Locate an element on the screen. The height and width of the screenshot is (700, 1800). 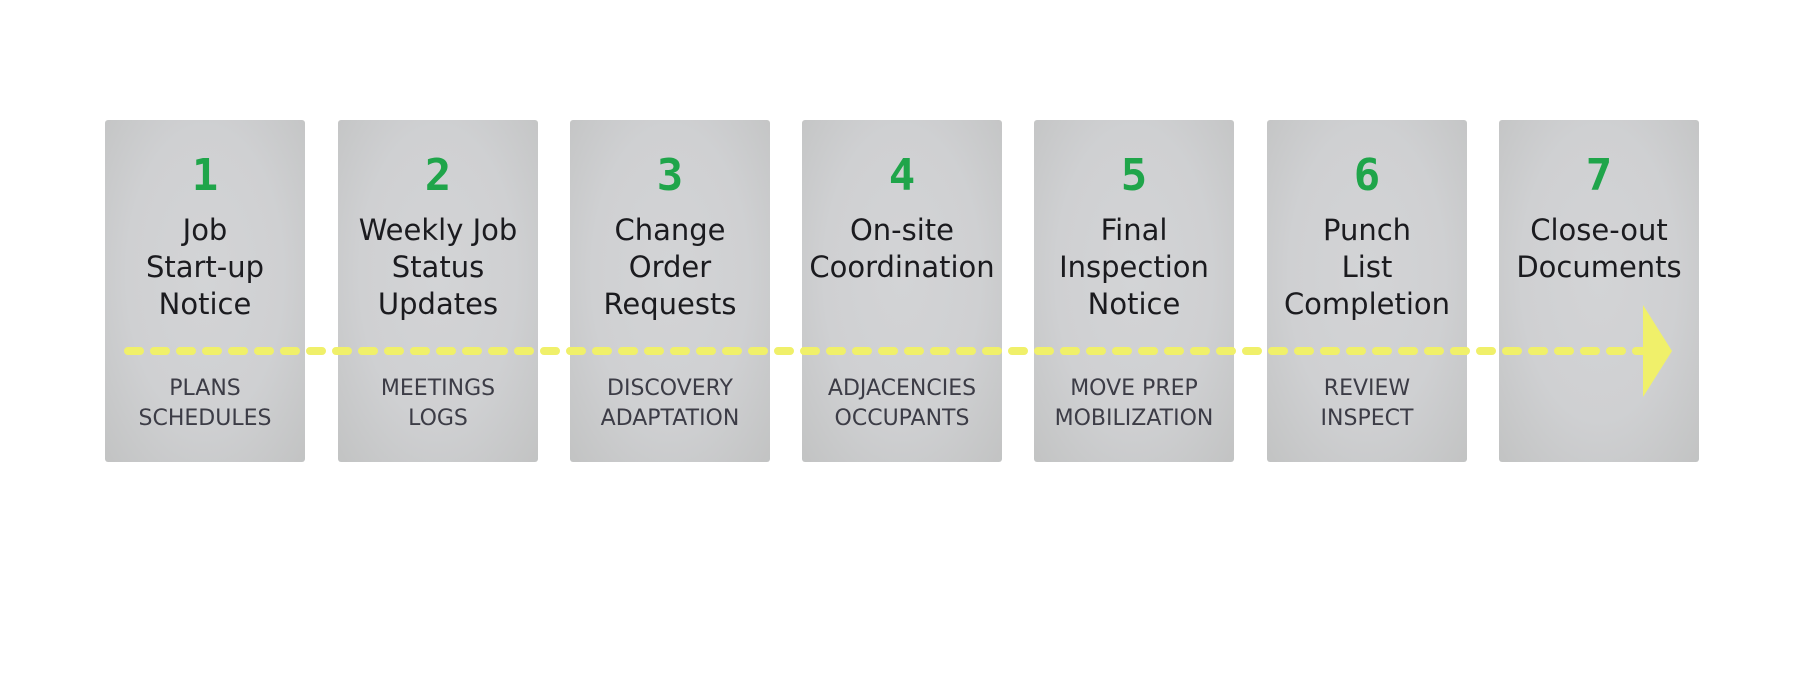
step-tag: ADAPTATION is located at coordinates (670, 418).